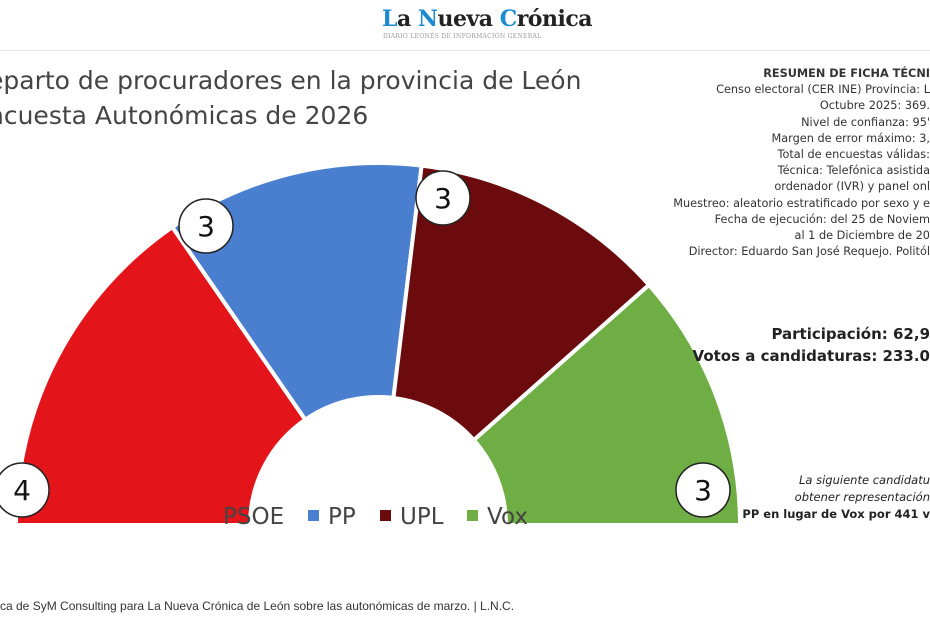 The width and height of the screenshot is (930, 620). I want to click on seat-badge-vox, so click(703, 490).